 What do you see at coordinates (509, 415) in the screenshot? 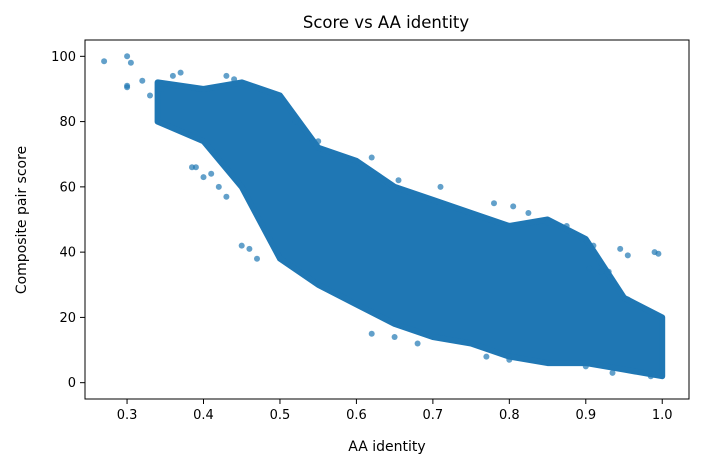
I see `x-tick-label: 0.8` at bounding box center [509, 415].